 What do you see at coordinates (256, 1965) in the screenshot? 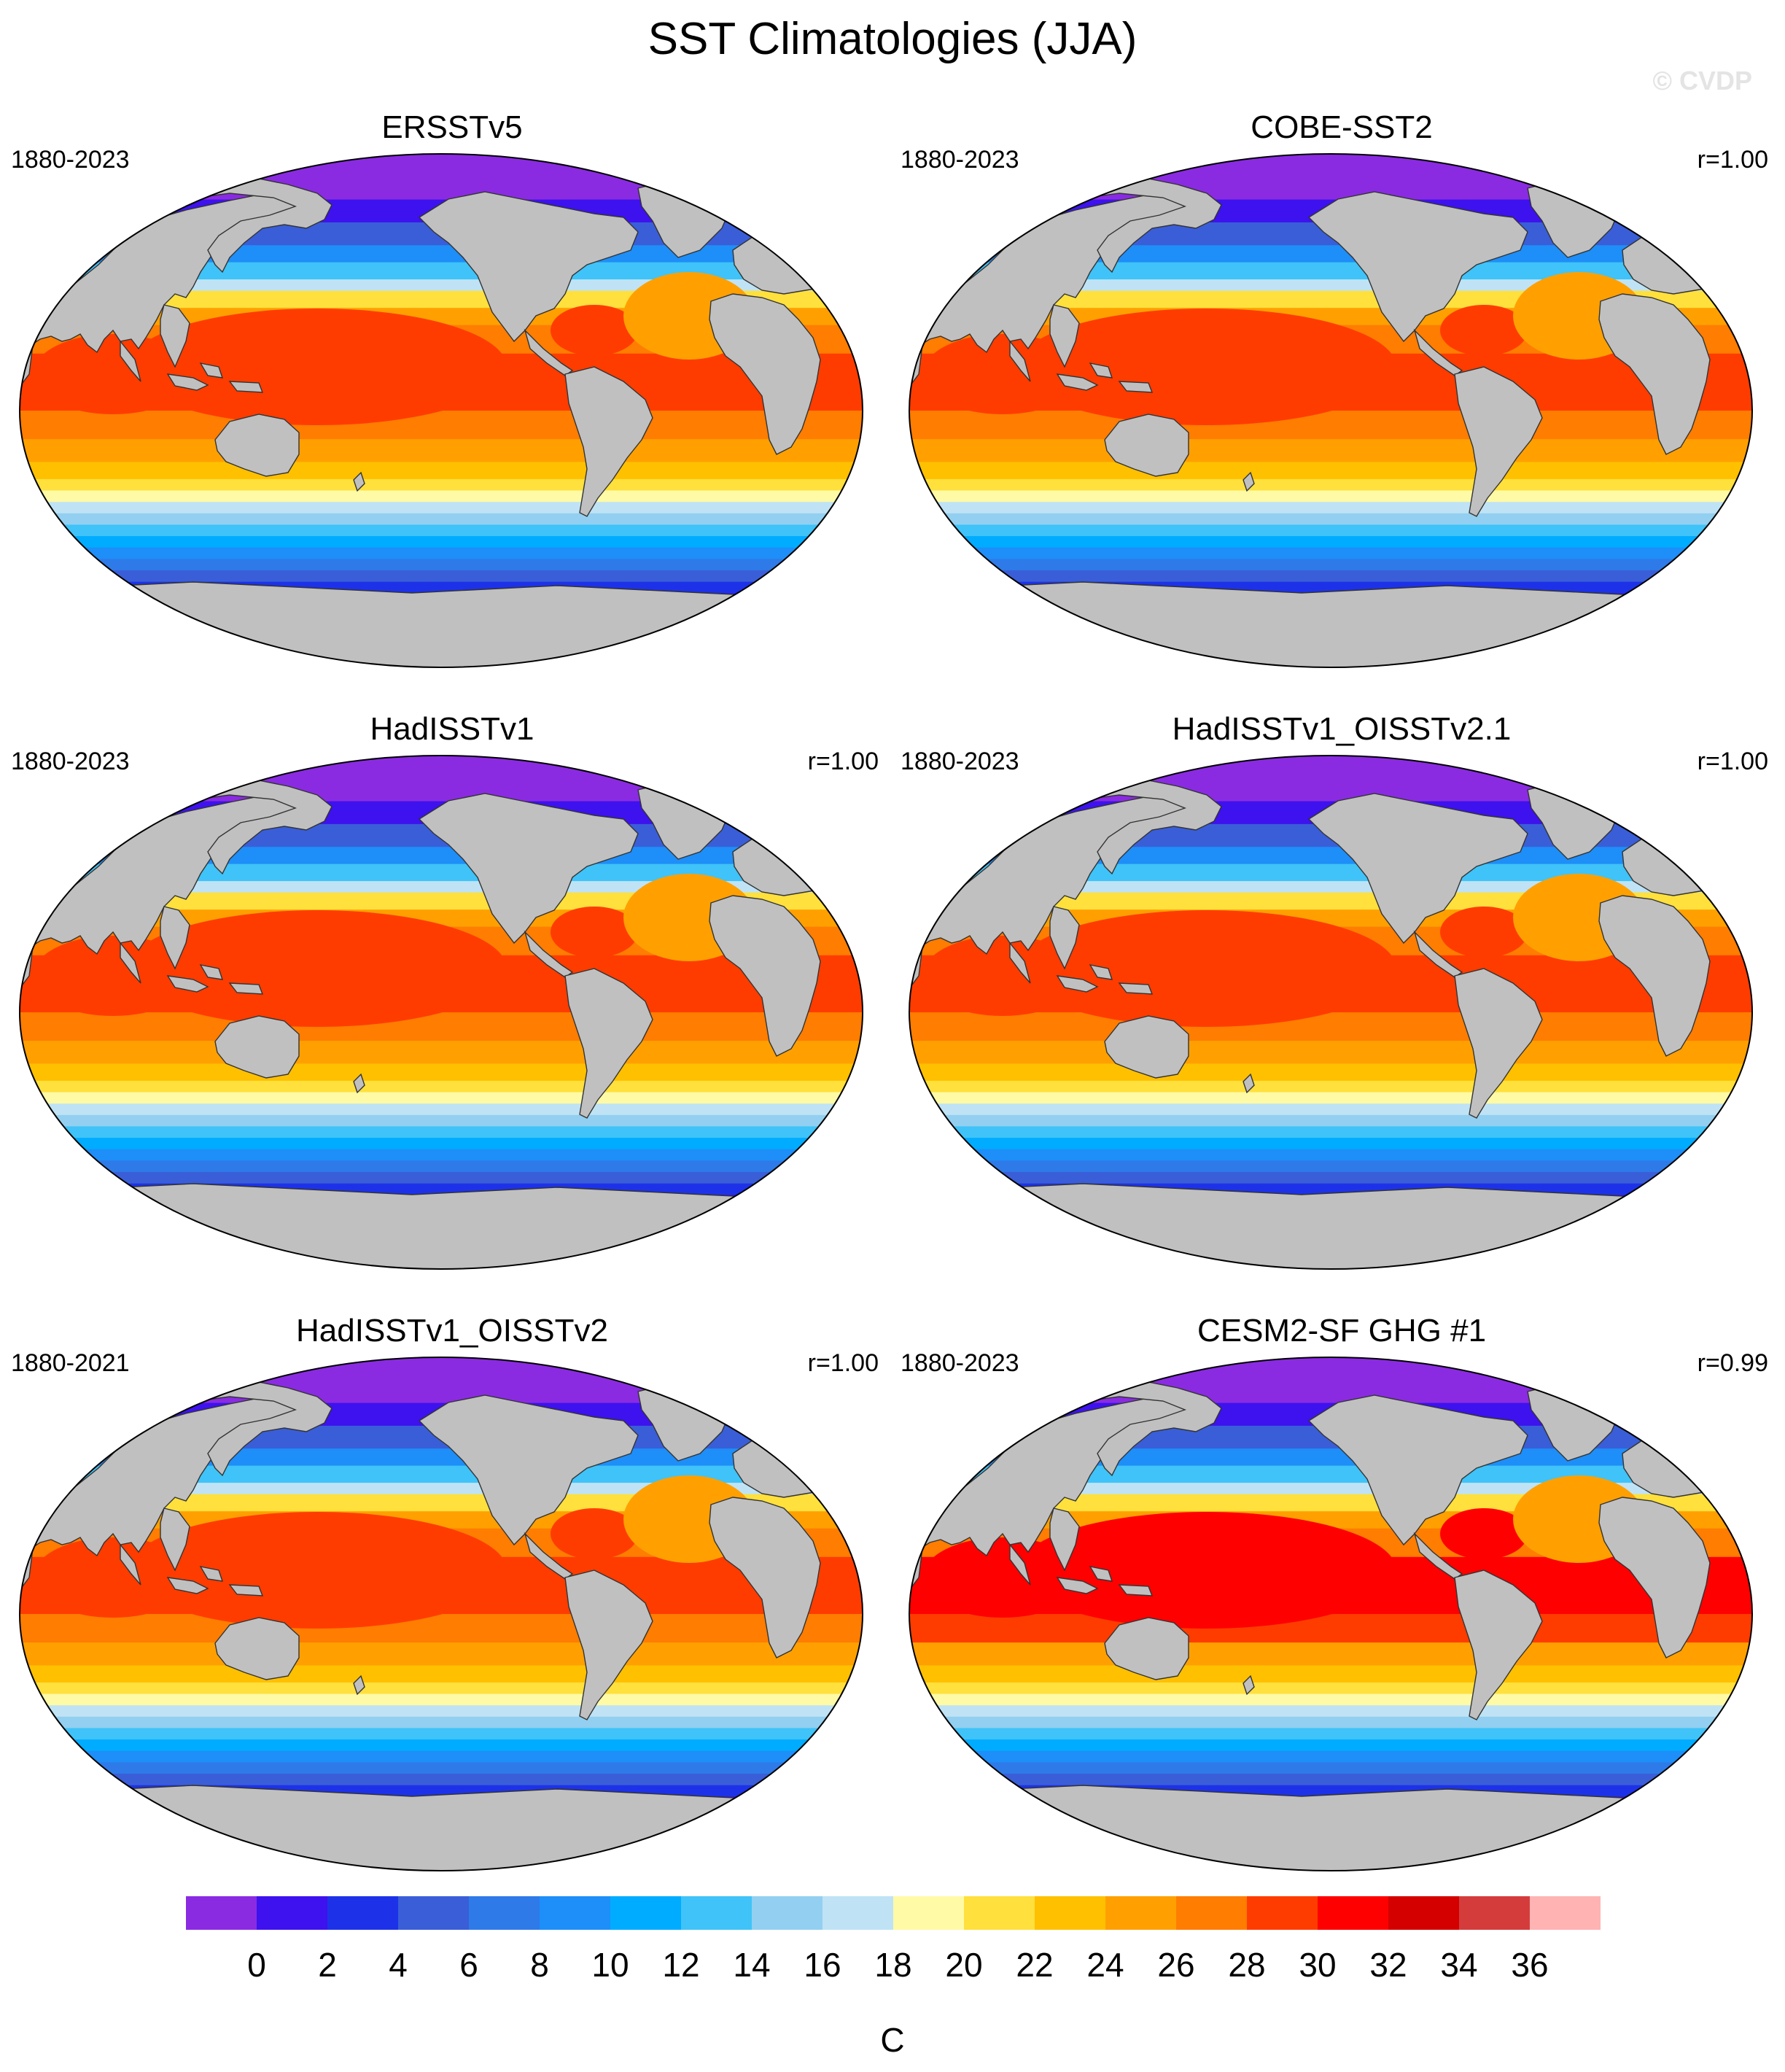
I see `colorbar-tick-label: 0` at bounding box center [256, 1965].